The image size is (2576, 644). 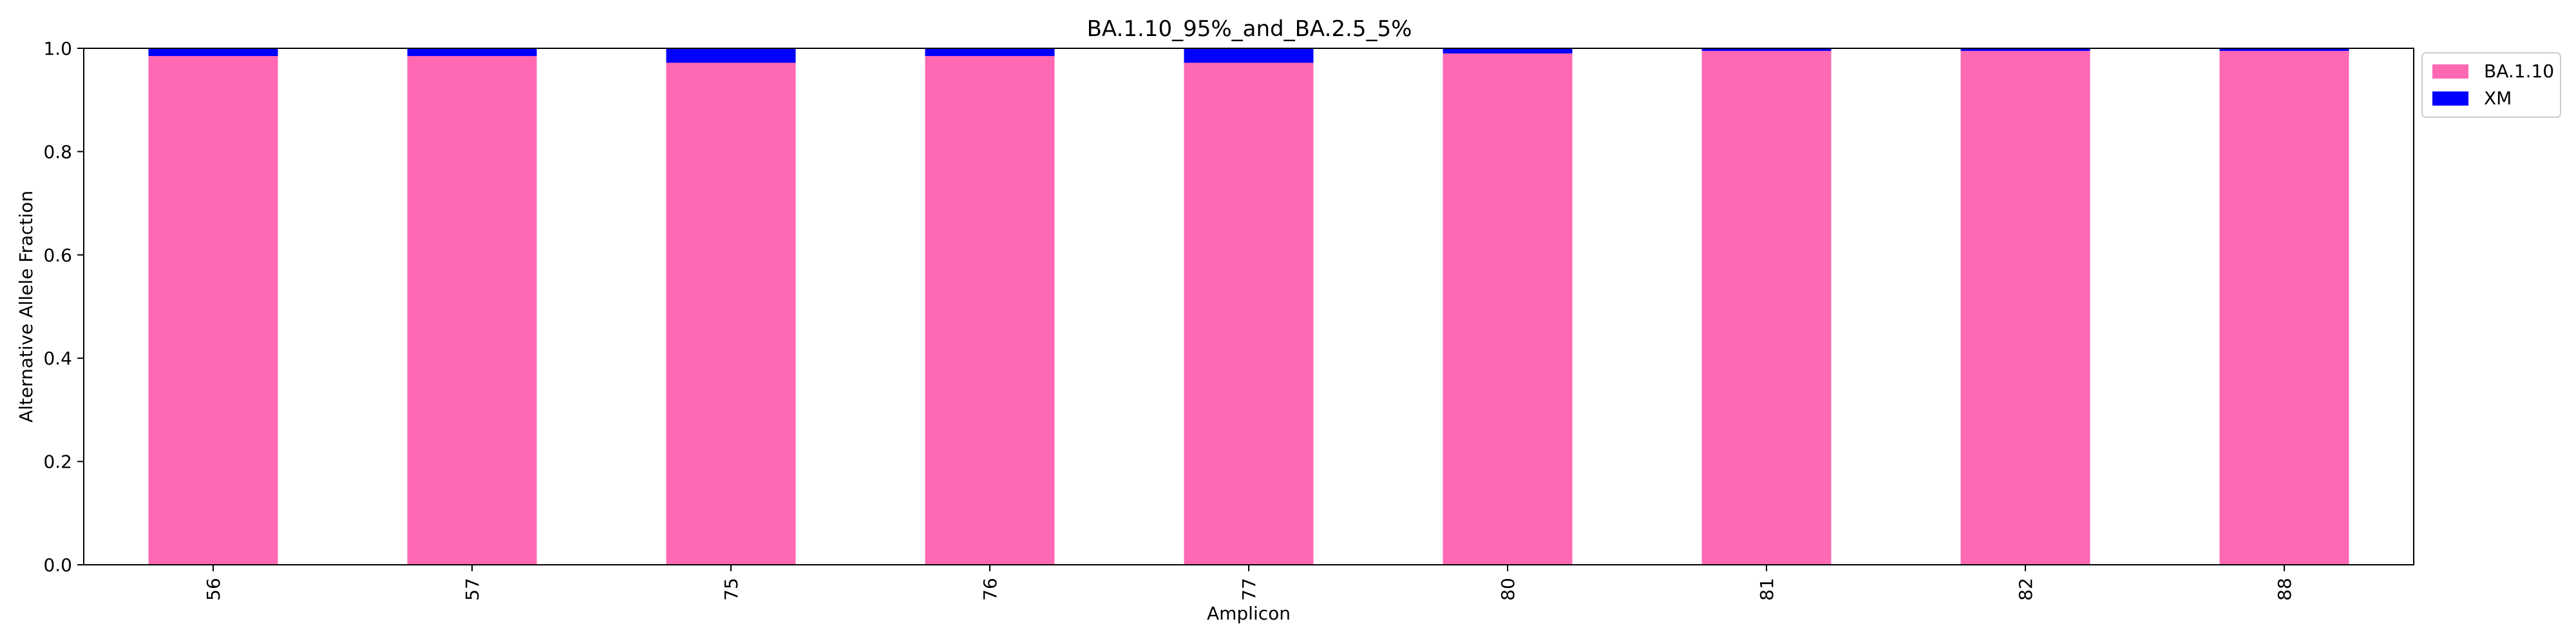 I want to click on legend-label: BA.1.10, so click(x=2519, y=71).